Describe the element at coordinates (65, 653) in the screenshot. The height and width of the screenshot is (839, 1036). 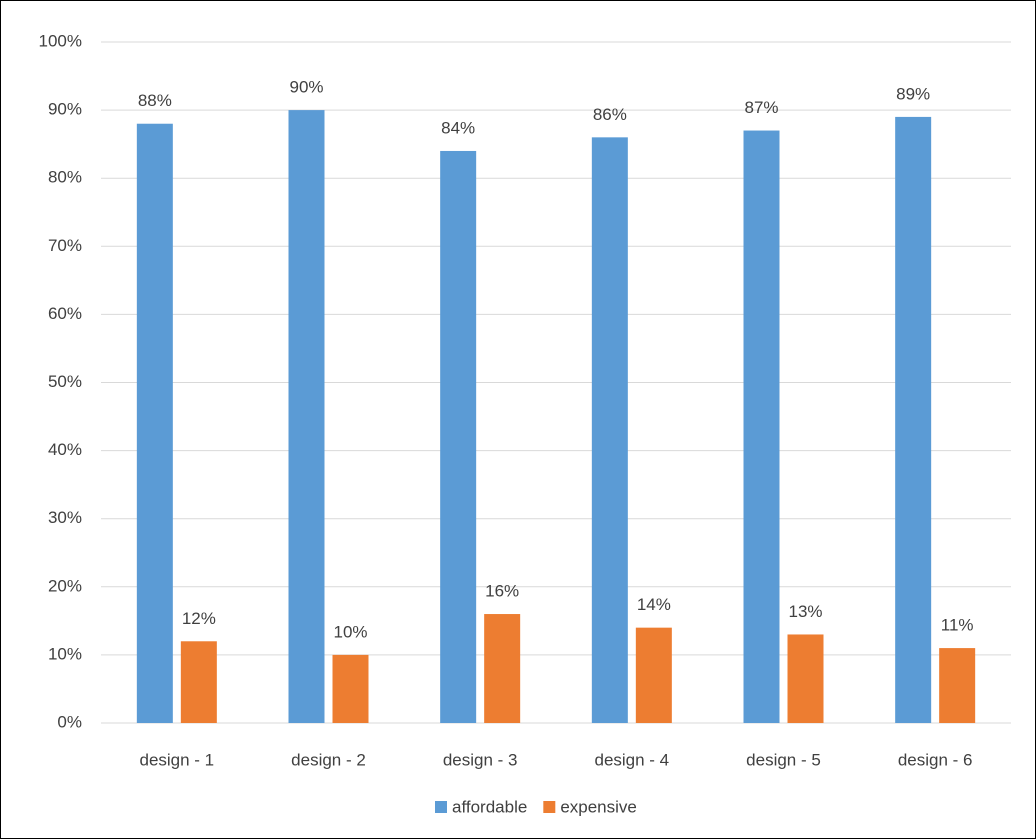
I see `y-tick-label: 10%` at that location.